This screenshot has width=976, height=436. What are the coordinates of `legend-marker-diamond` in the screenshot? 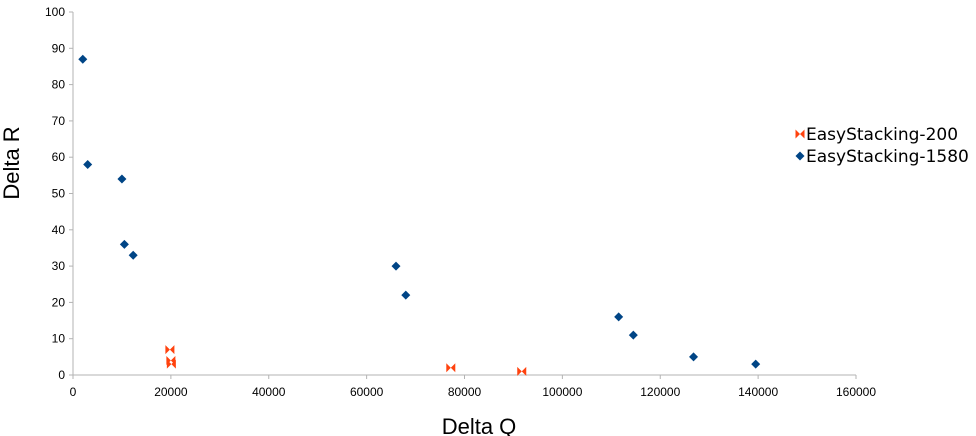 It's located at (800, 156).